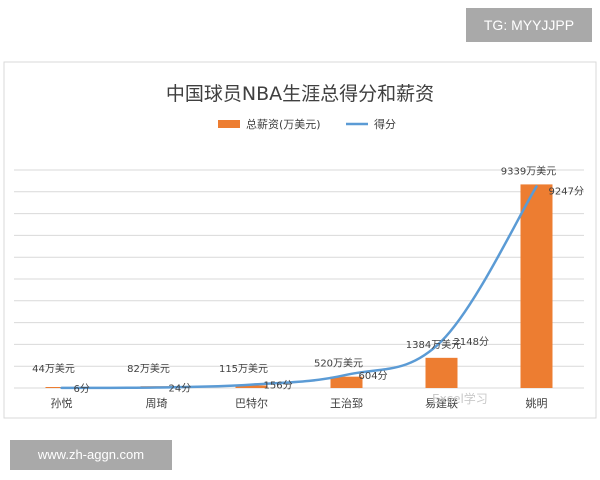  Describe the element at coordinates (385, 124) in the screenshot. I see `legend-line-label: 得分` at that location.